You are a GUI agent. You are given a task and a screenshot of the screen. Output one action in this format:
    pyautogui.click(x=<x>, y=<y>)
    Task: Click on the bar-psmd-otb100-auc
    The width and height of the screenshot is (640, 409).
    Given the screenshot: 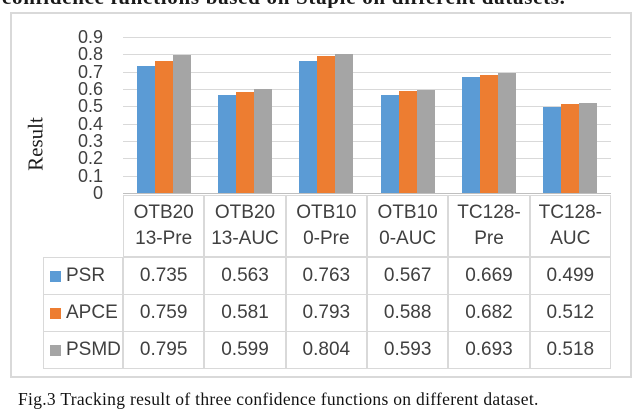 What is the action you would take?
    pyautogui.click(x=425, y=141)
    